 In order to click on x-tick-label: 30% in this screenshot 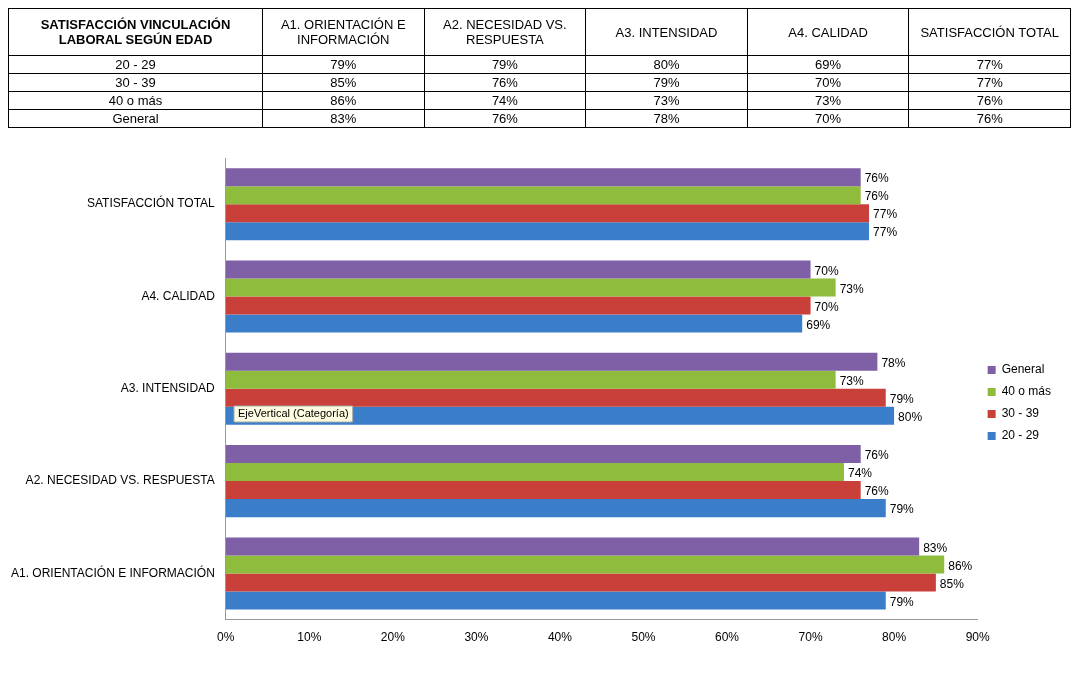, I will do `click(476, 637)`.